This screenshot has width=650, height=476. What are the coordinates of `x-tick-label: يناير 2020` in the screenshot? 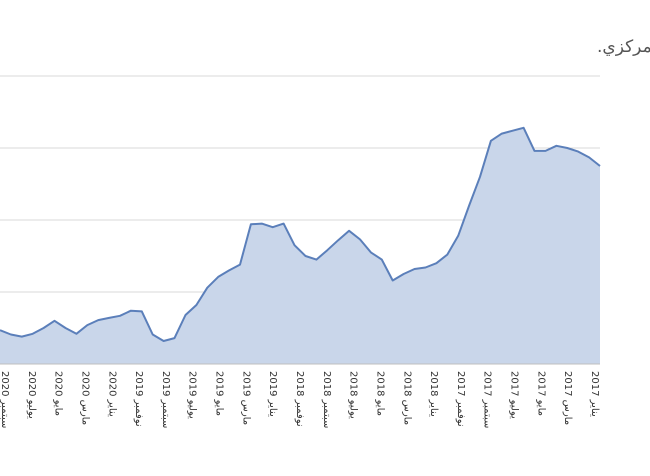 It's located at (111, 394).